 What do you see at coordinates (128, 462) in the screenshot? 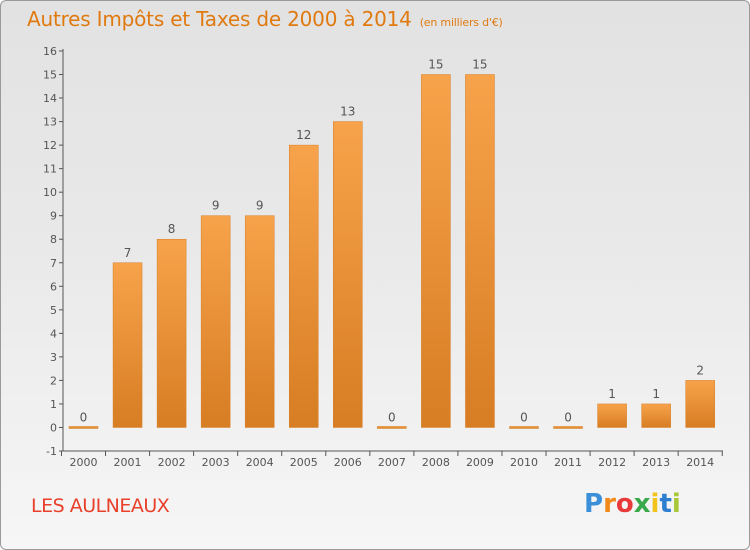
I see `x-tick-label: 2001` at bounding box center [128, 462].